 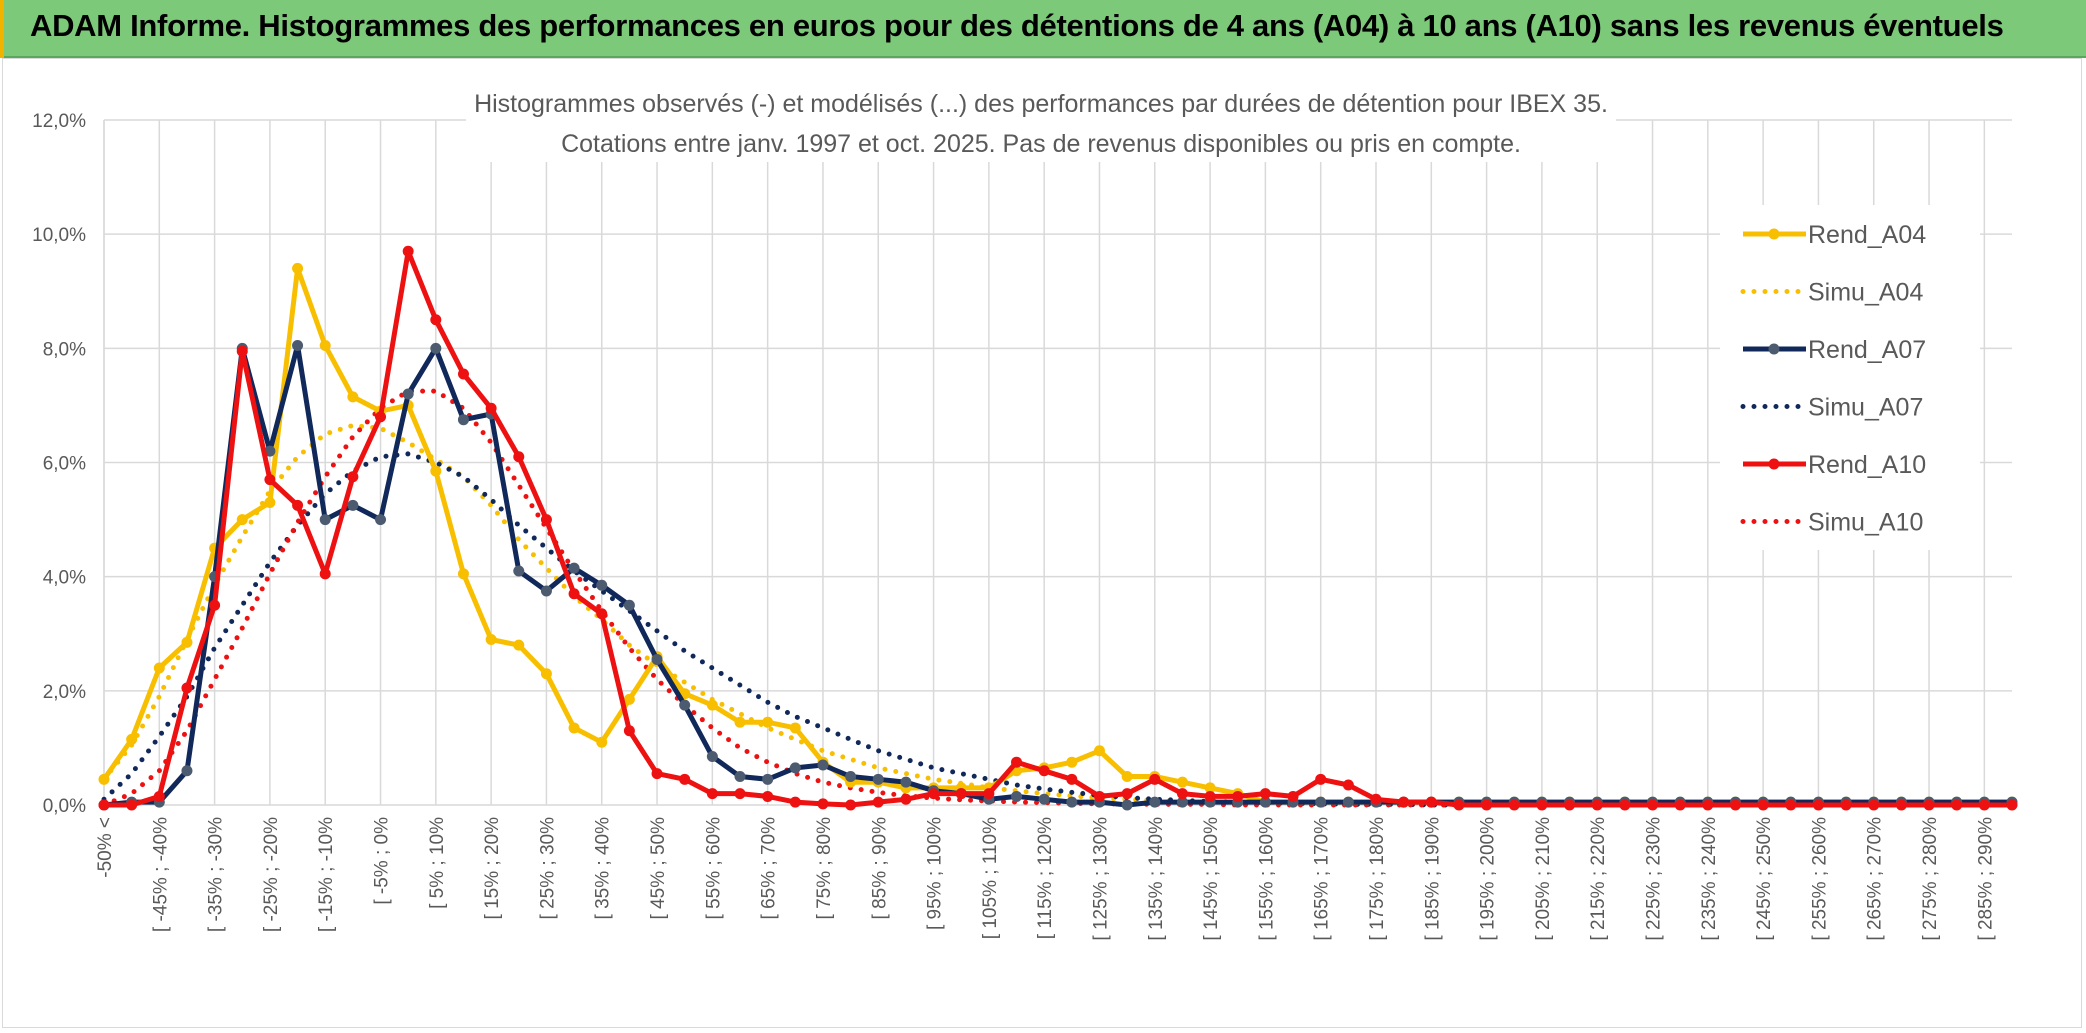 I want to click on x-tick-label: -50% <, so click(x=105, y=847).